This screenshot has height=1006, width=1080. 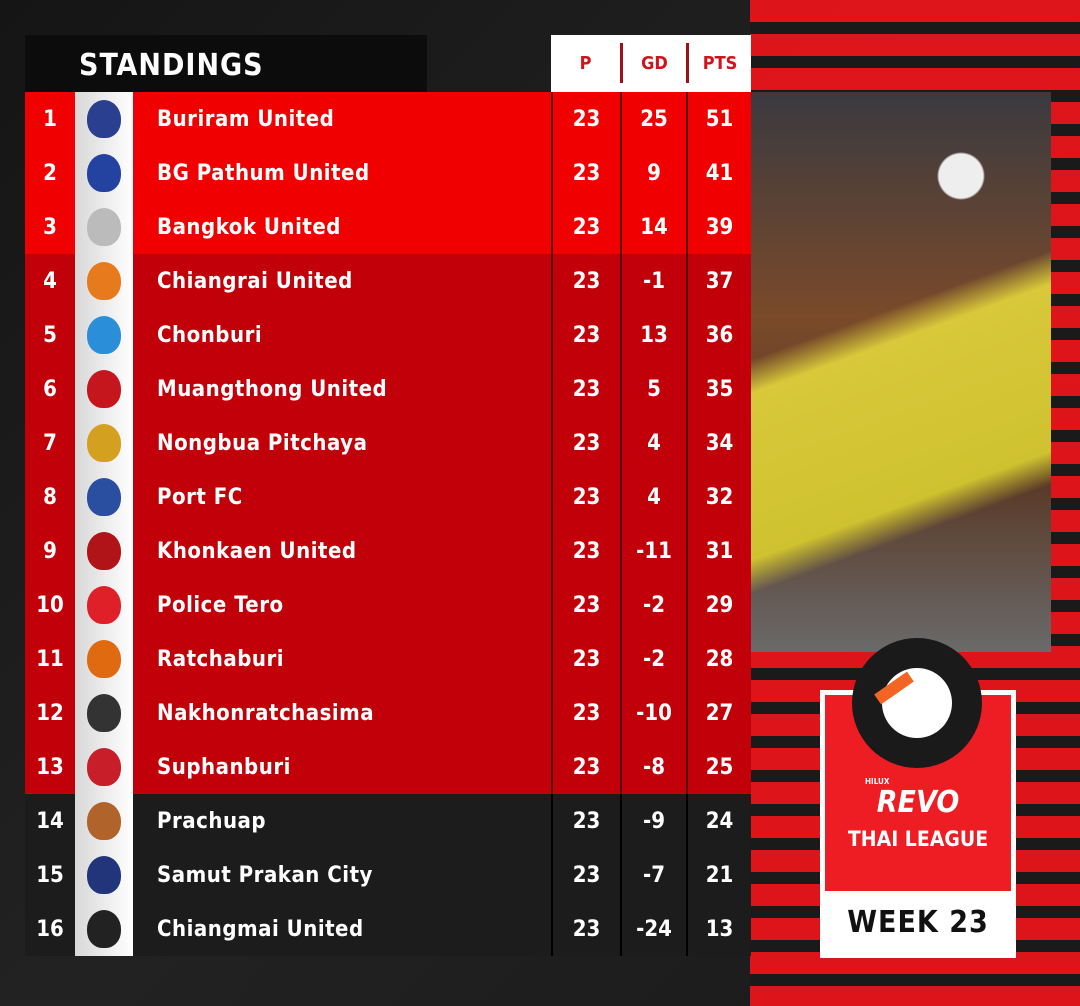 I want to click on rank: 11, so click(x=50, y=659).